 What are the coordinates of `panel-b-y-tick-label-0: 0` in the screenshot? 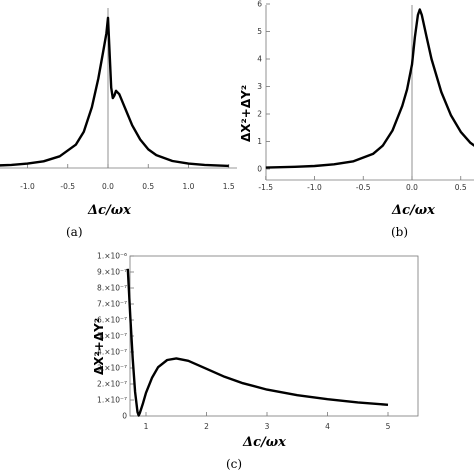 It's located at (259, 169).